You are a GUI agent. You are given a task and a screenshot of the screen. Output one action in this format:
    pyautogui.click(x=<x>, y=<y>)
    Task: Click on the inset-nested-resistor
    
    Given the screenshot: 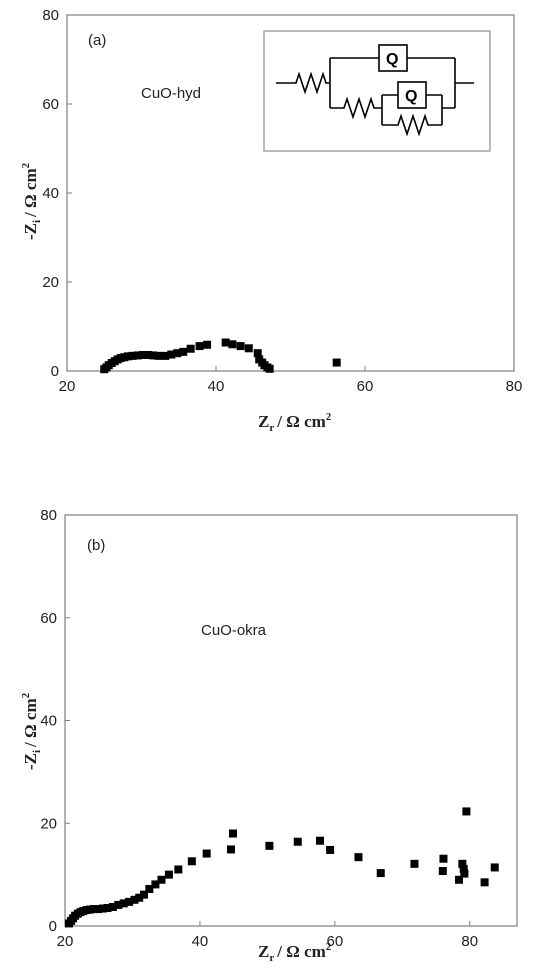 What is the action you would take?
    pyautogui.click(x=412, y=125)
    